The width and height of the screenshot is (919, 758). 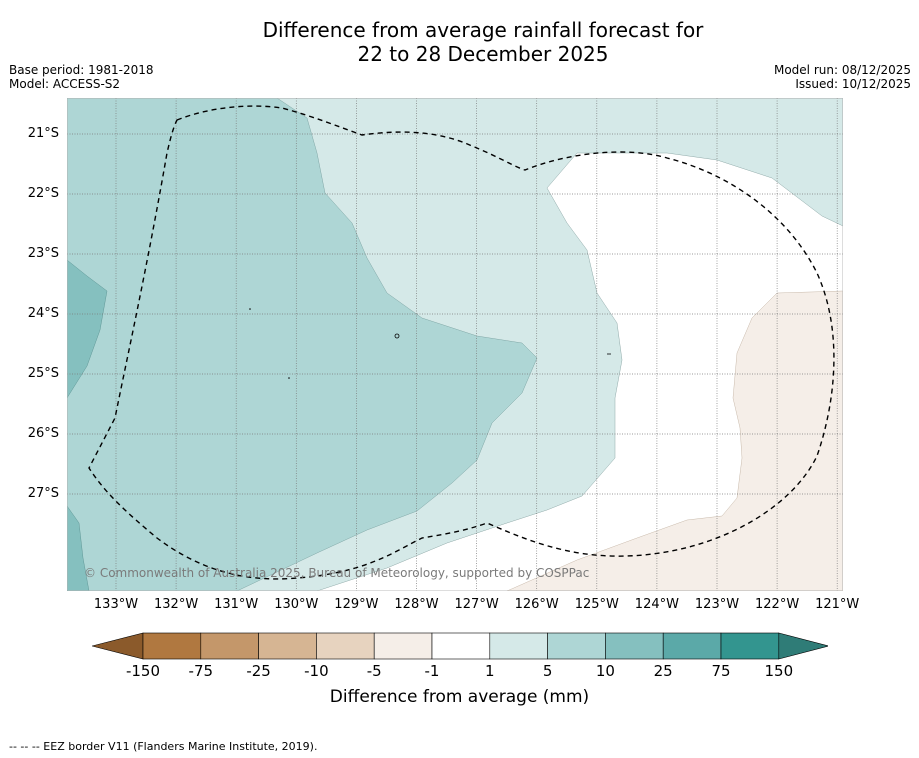 What do you see at coordinates (356, 604) in the screenshot?
I see `longitude-label: 129°W` at bounding box center [356, 604].